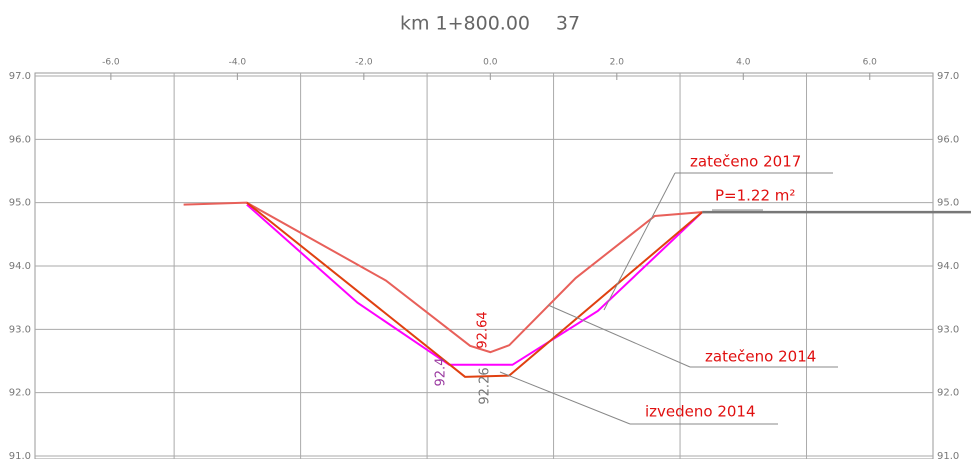 The height and width of the screenshot is (459, 971). What do you see at coordinates (617, 63) in the screenshot?
I see `x-tick-label: 2.0` at bounding box center [617, 63].